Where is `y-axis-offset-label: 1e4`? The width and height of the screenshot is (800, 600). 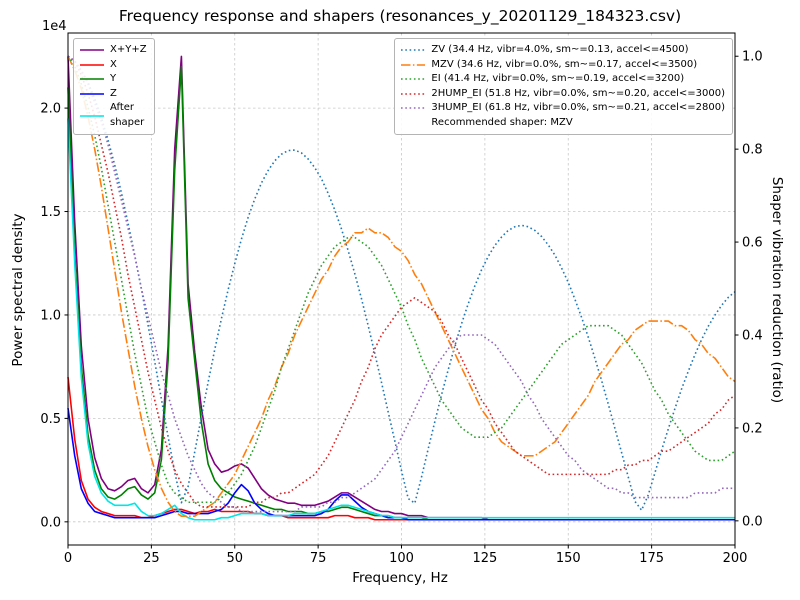
y-axis-offset-label: 1e4 is located at coordinates (54, 26).